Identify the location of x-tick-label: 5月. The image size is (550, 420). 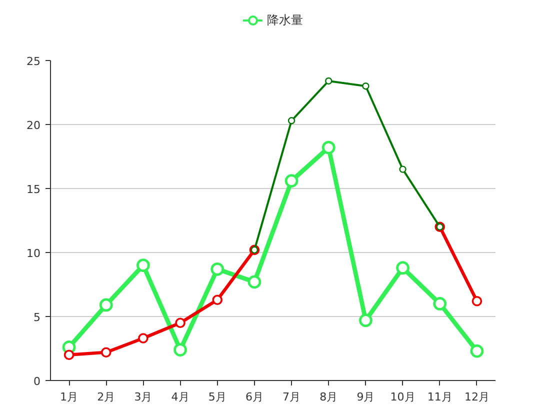
(217, 397).